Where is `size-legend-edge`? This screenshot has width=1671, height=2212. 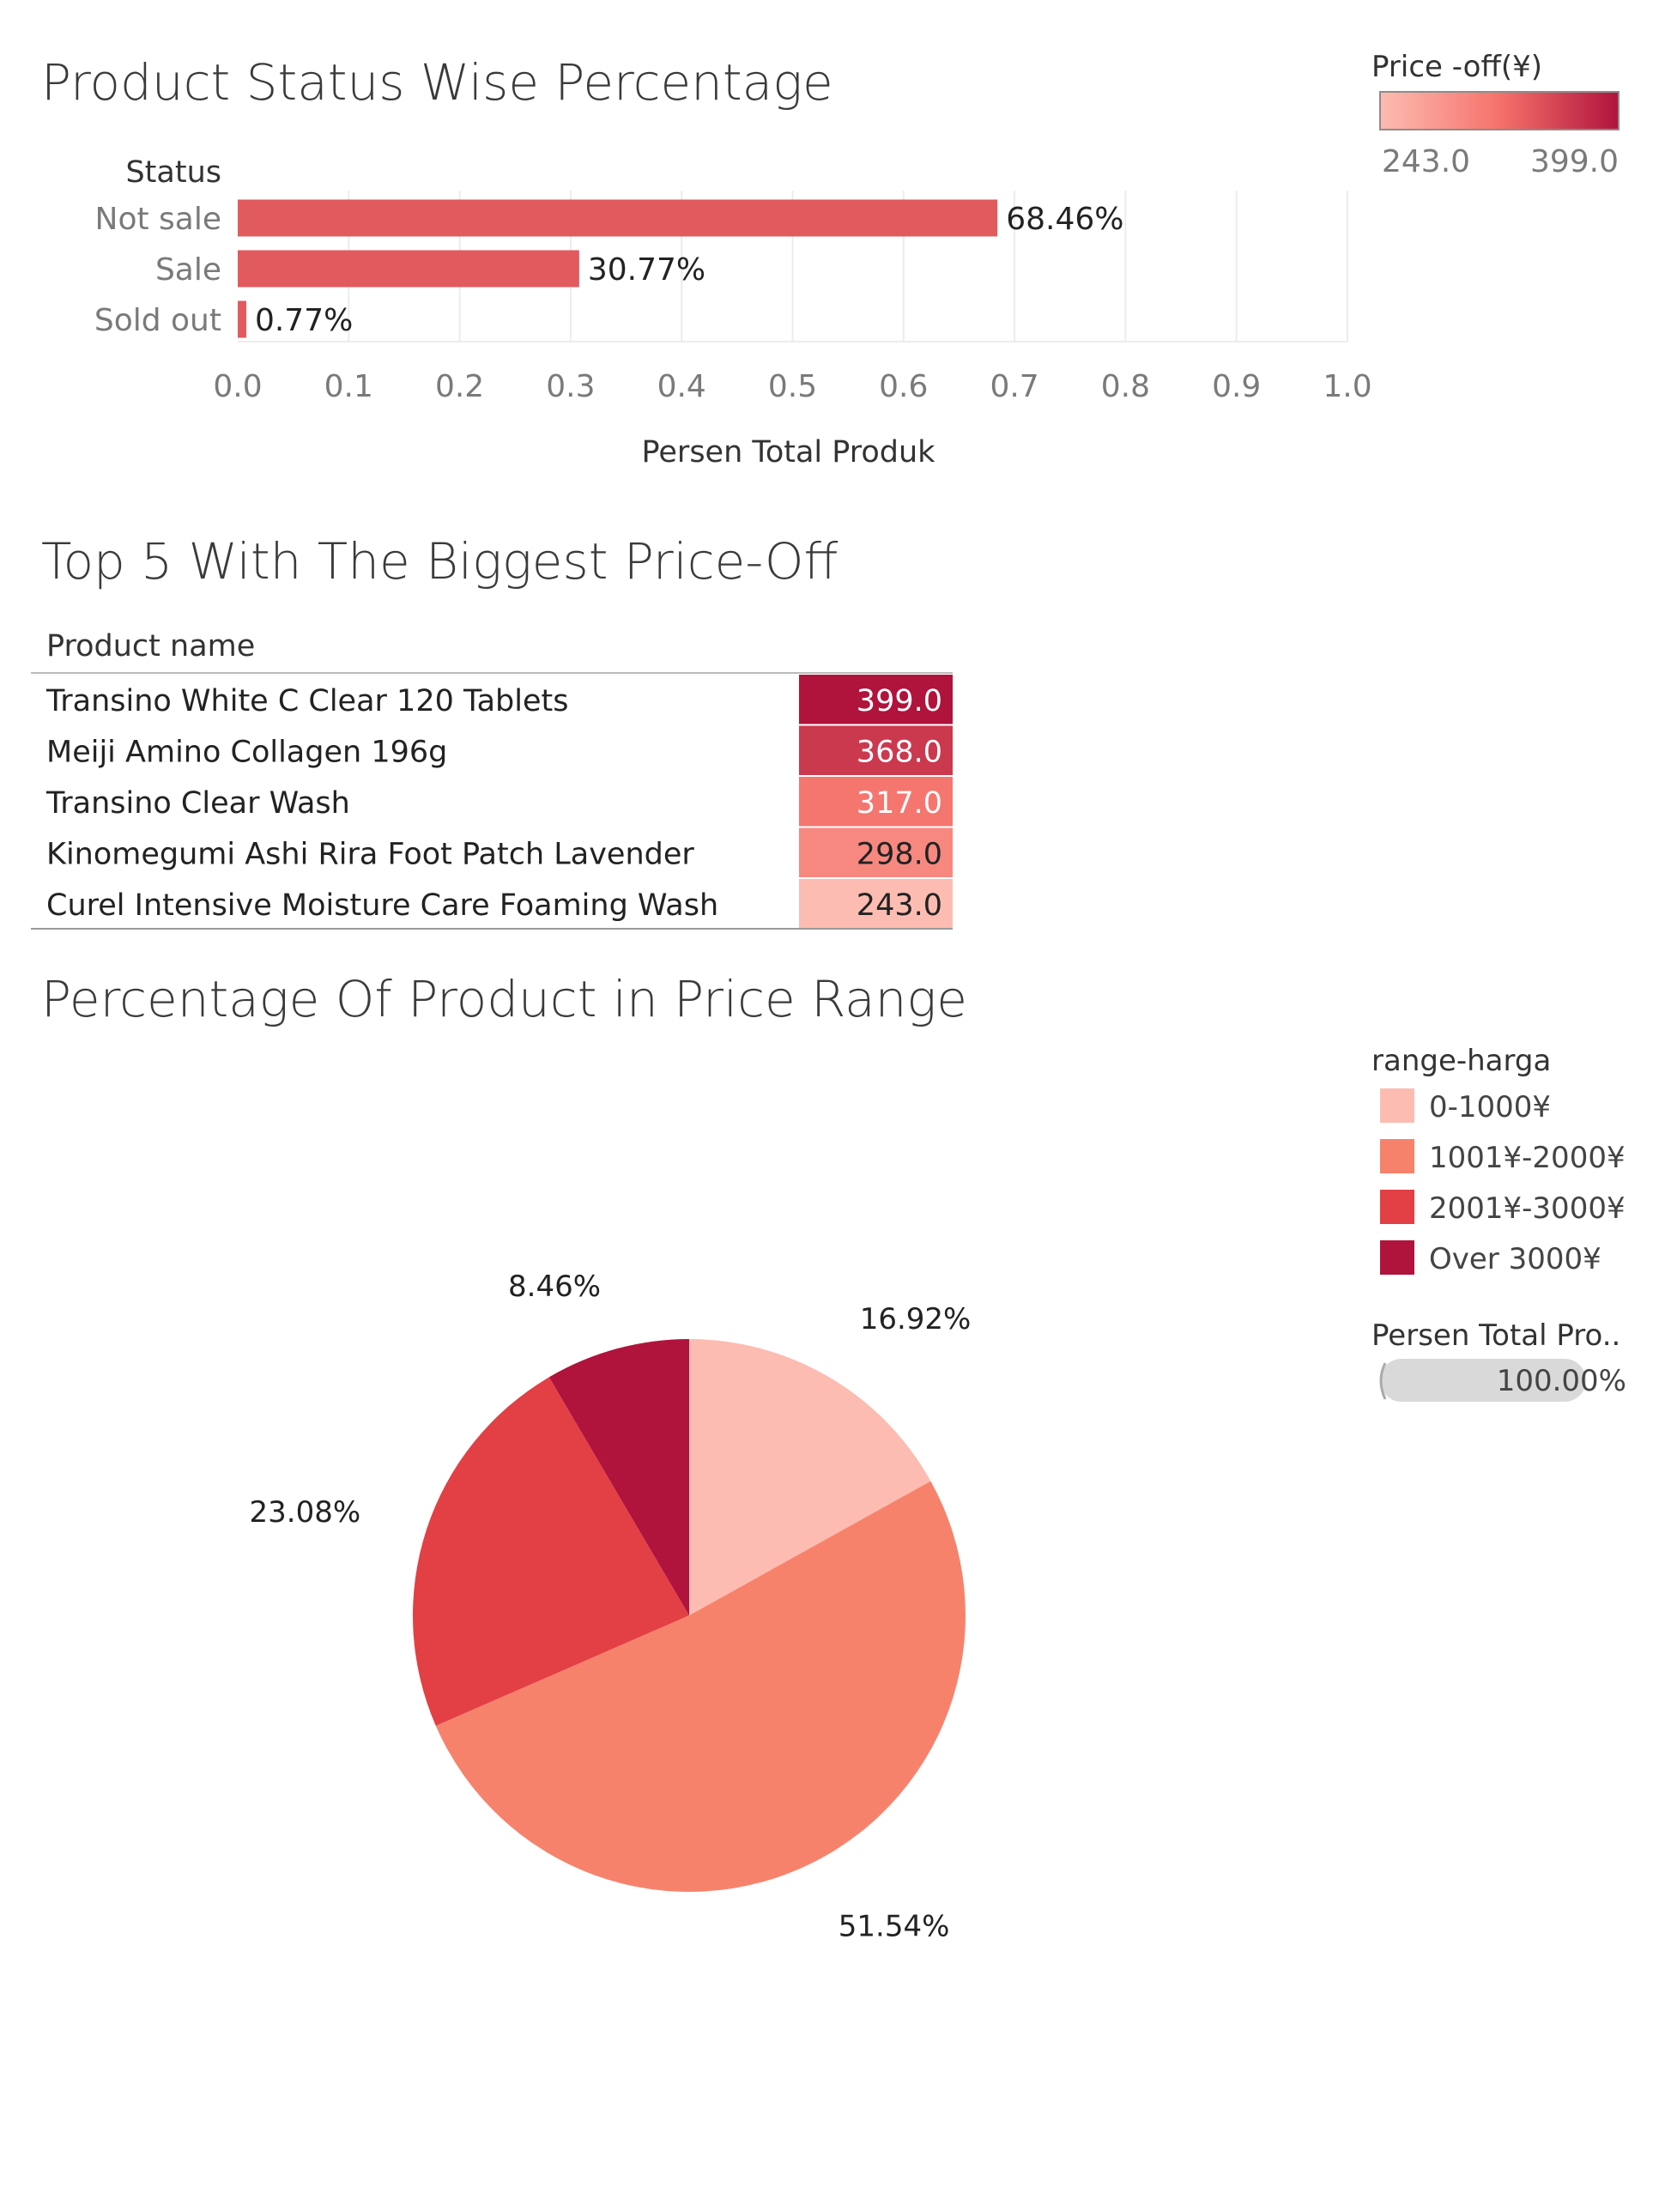 size-legend-edge is located at coordinates (1383, 1381).